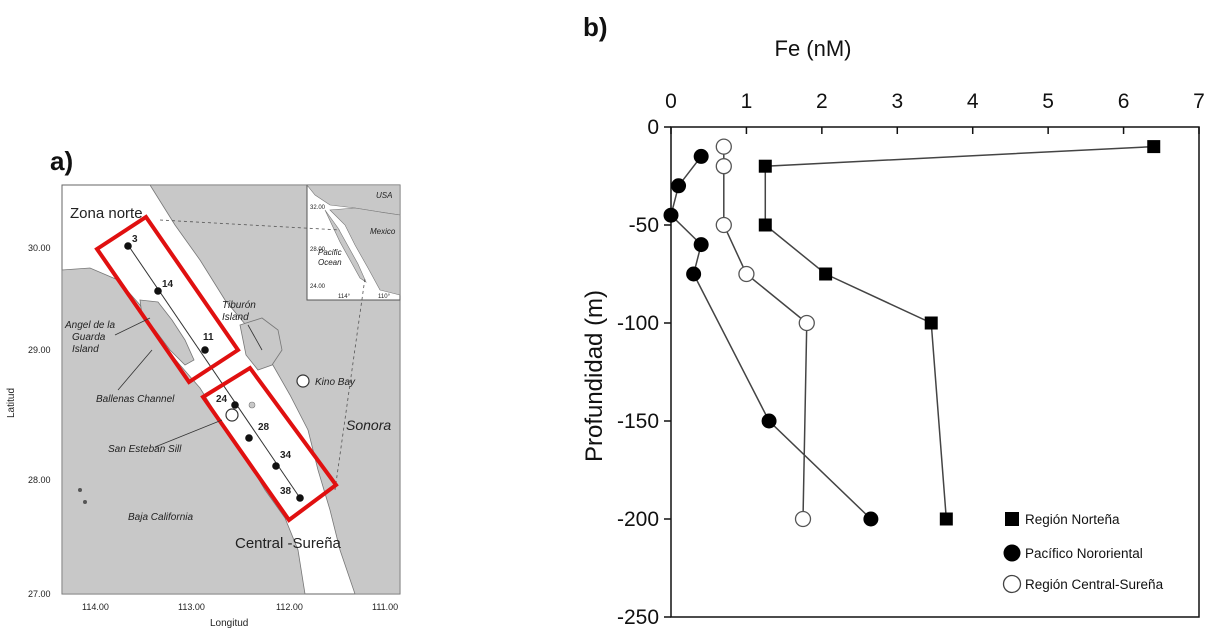 This screenshot has height=634, width=1219. Describe the element at coordinates (747, 101) in the screenshot. I see `x-tick-label: 1` at that location.